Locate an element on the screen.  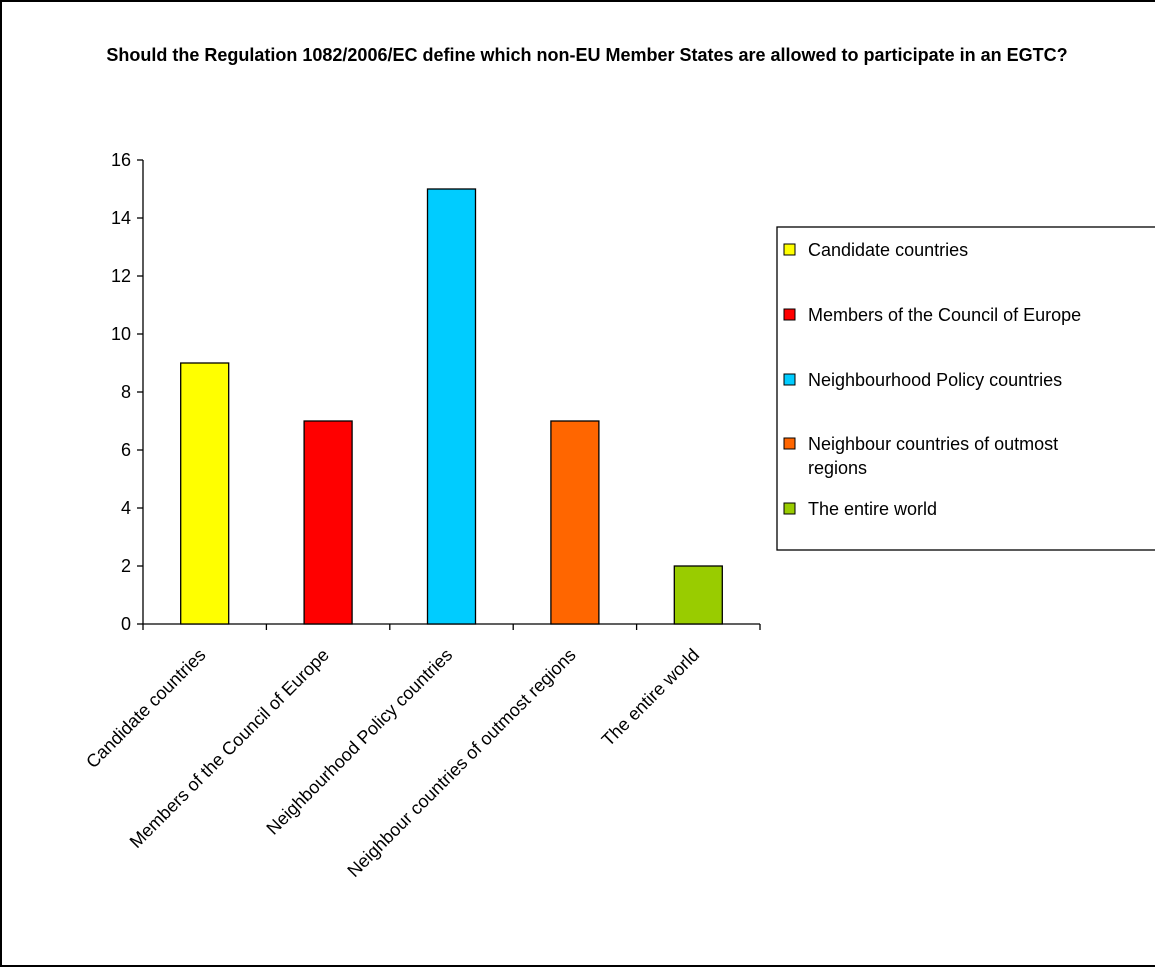
x-tick-label: Candidate countries is located at coordinates (145, 708).